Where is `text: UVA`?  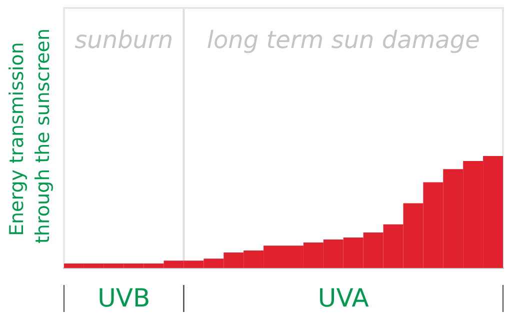
text: UVA is located at coordinates (343, 298).